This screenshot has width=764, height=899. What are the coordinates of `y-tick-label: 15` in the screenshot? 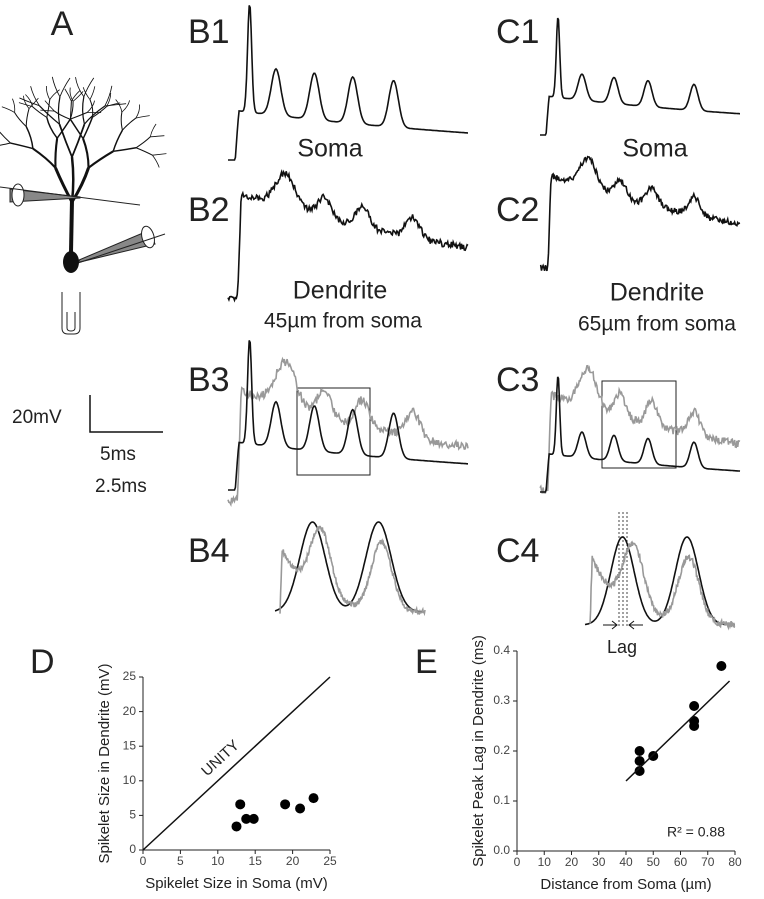 It's located at (130, 745).